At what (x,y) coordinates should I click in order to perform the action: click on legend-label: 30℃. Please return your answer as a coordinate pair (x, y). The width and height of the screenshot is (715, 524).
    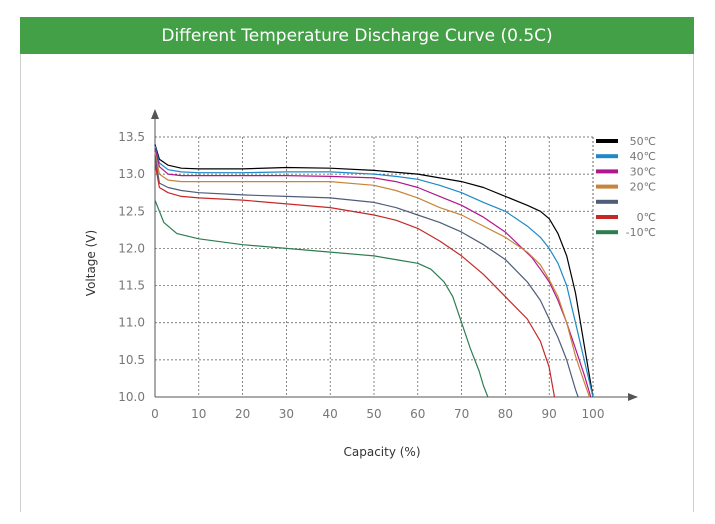
    Looking at the image, I should click on (643, 171).